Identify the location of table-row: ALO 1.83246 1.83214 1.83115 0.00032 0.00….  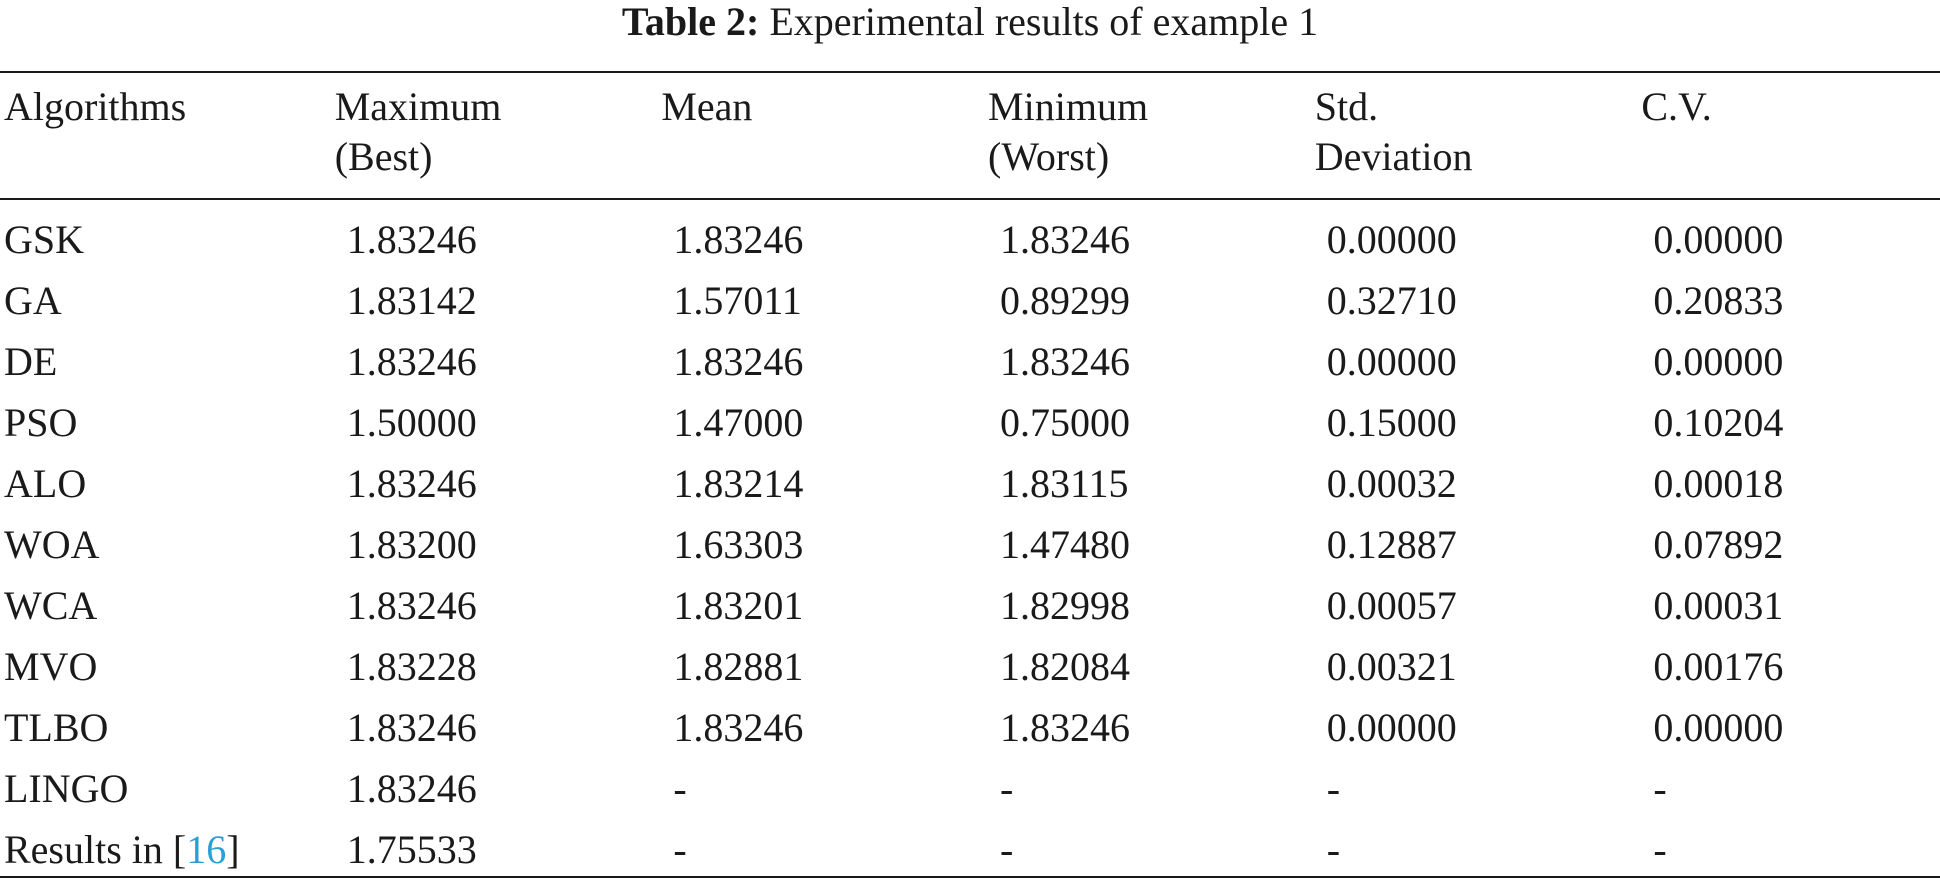
(970, 483).